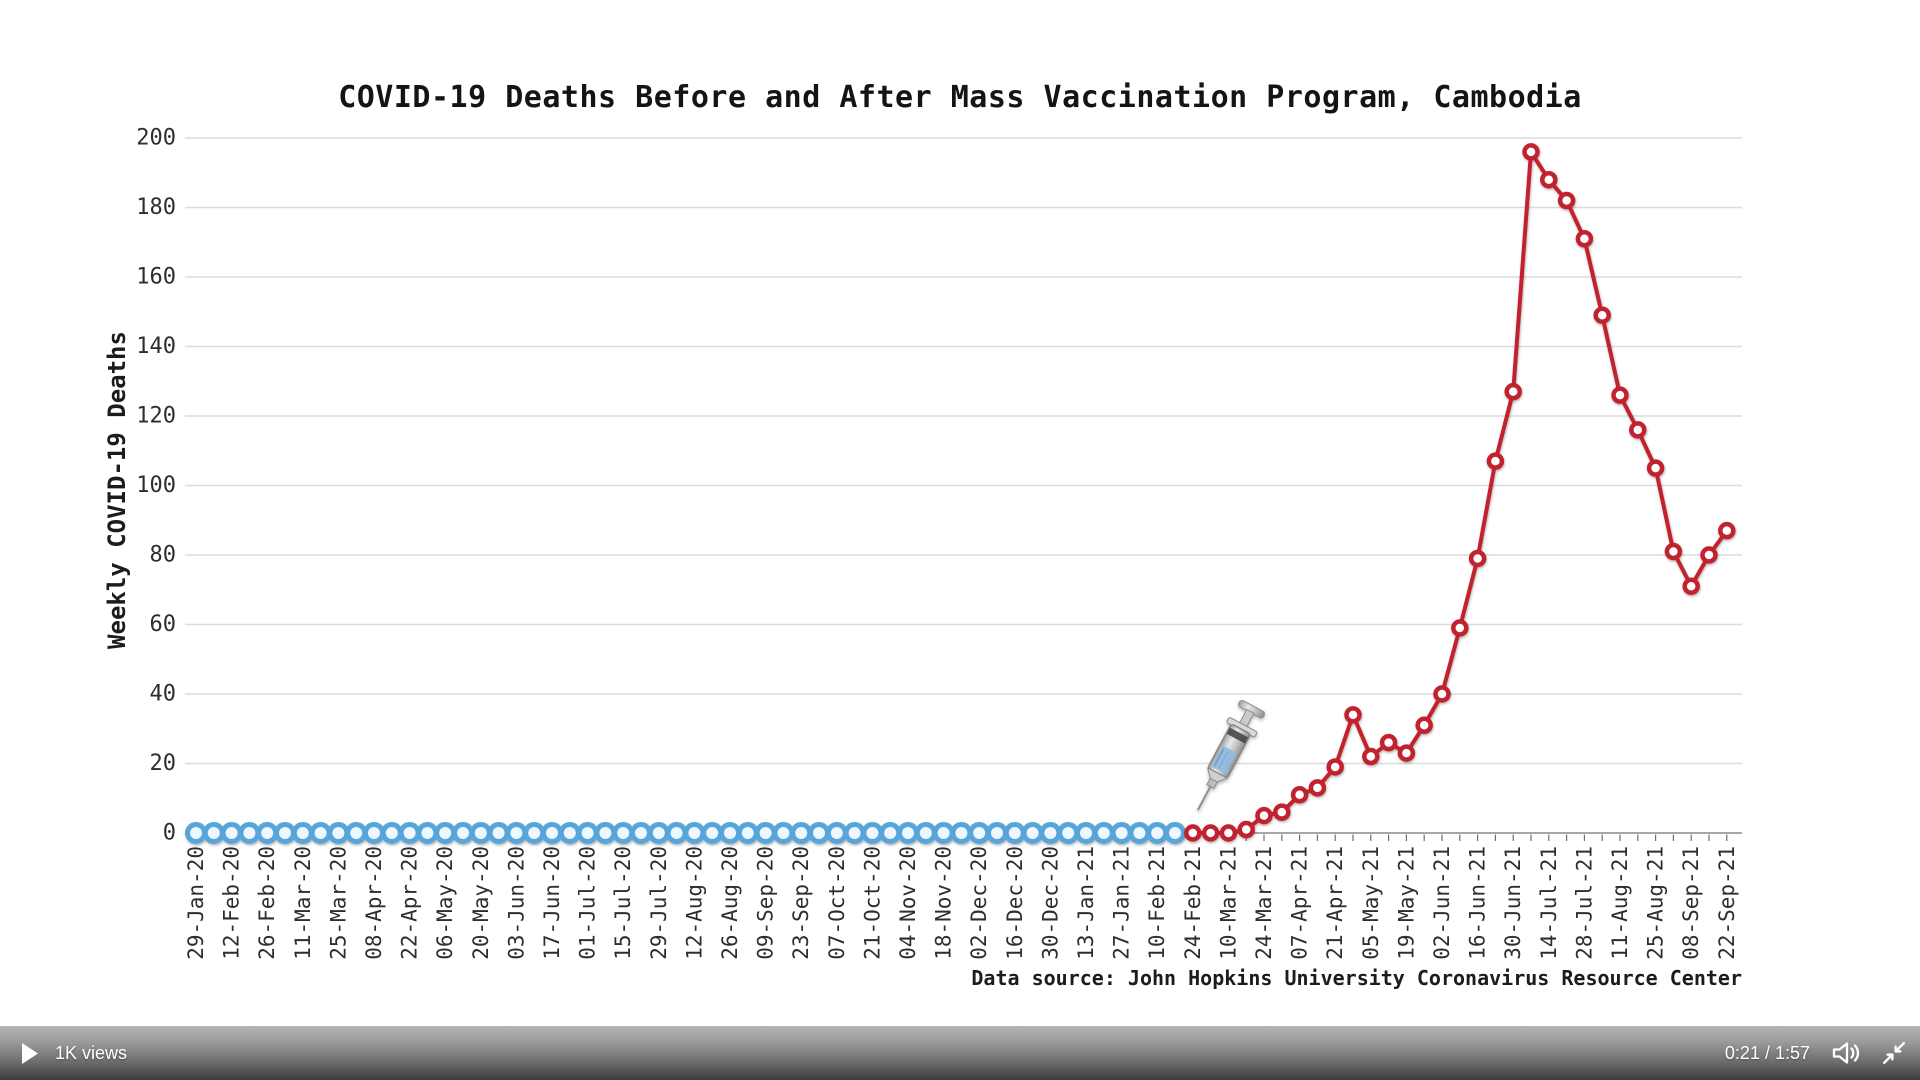 This screenshot has width=1920, height=1080. Describe the element at coordinates (1549, 903) in the screenshot. I see `x-tick-label: 14-Jul-21` at that location.